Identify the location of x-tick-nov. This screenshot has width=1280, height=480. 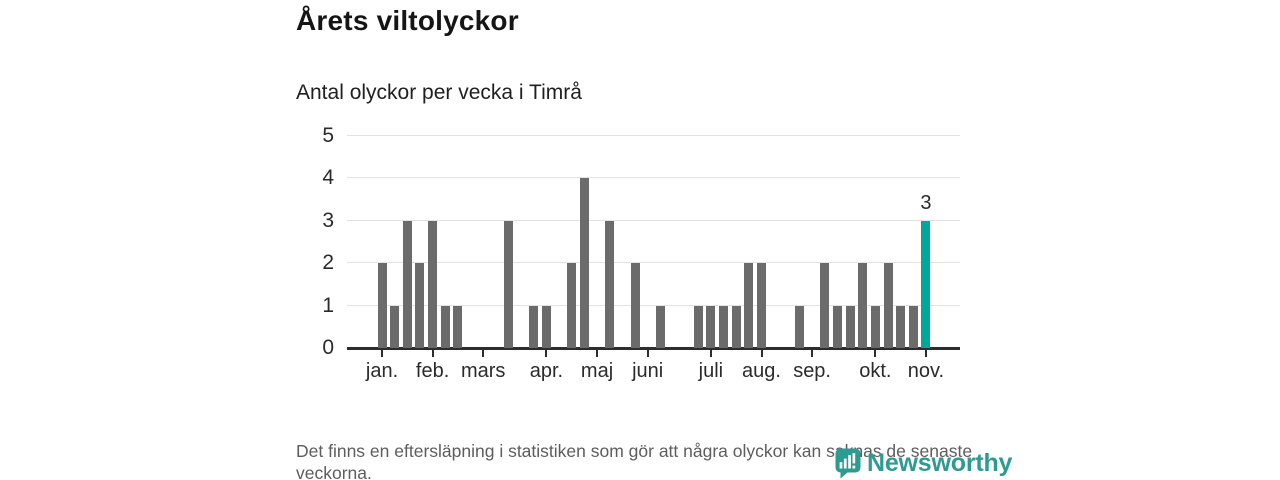
(925, 353).